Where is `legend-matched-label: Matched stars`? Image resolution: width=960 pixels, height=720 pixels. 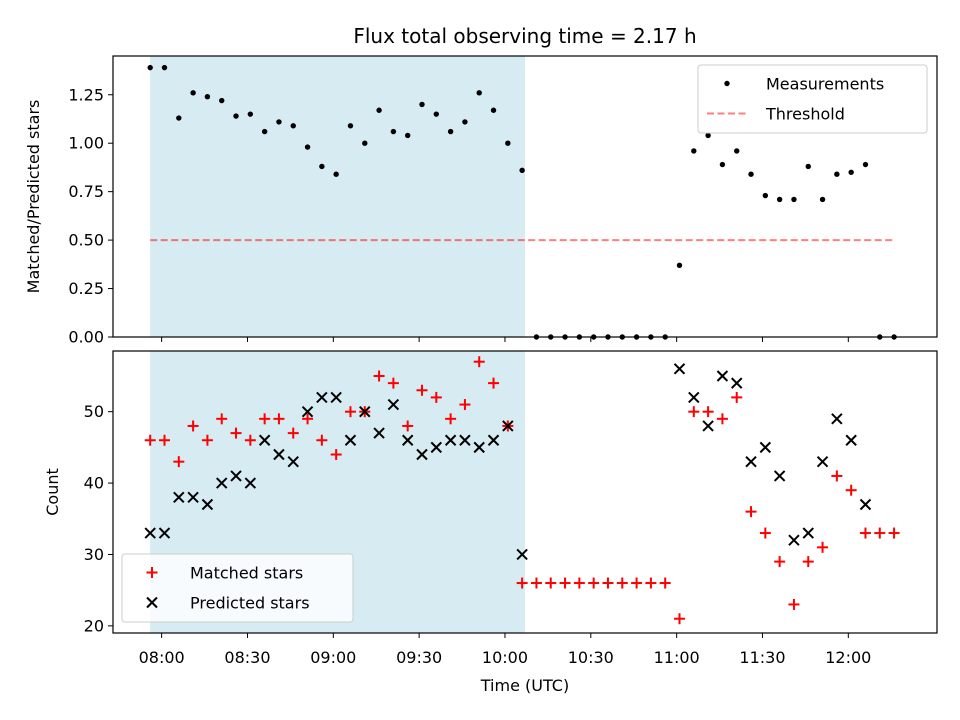
legend-matched-label: Matched stars is located at coordinates (246, 573).